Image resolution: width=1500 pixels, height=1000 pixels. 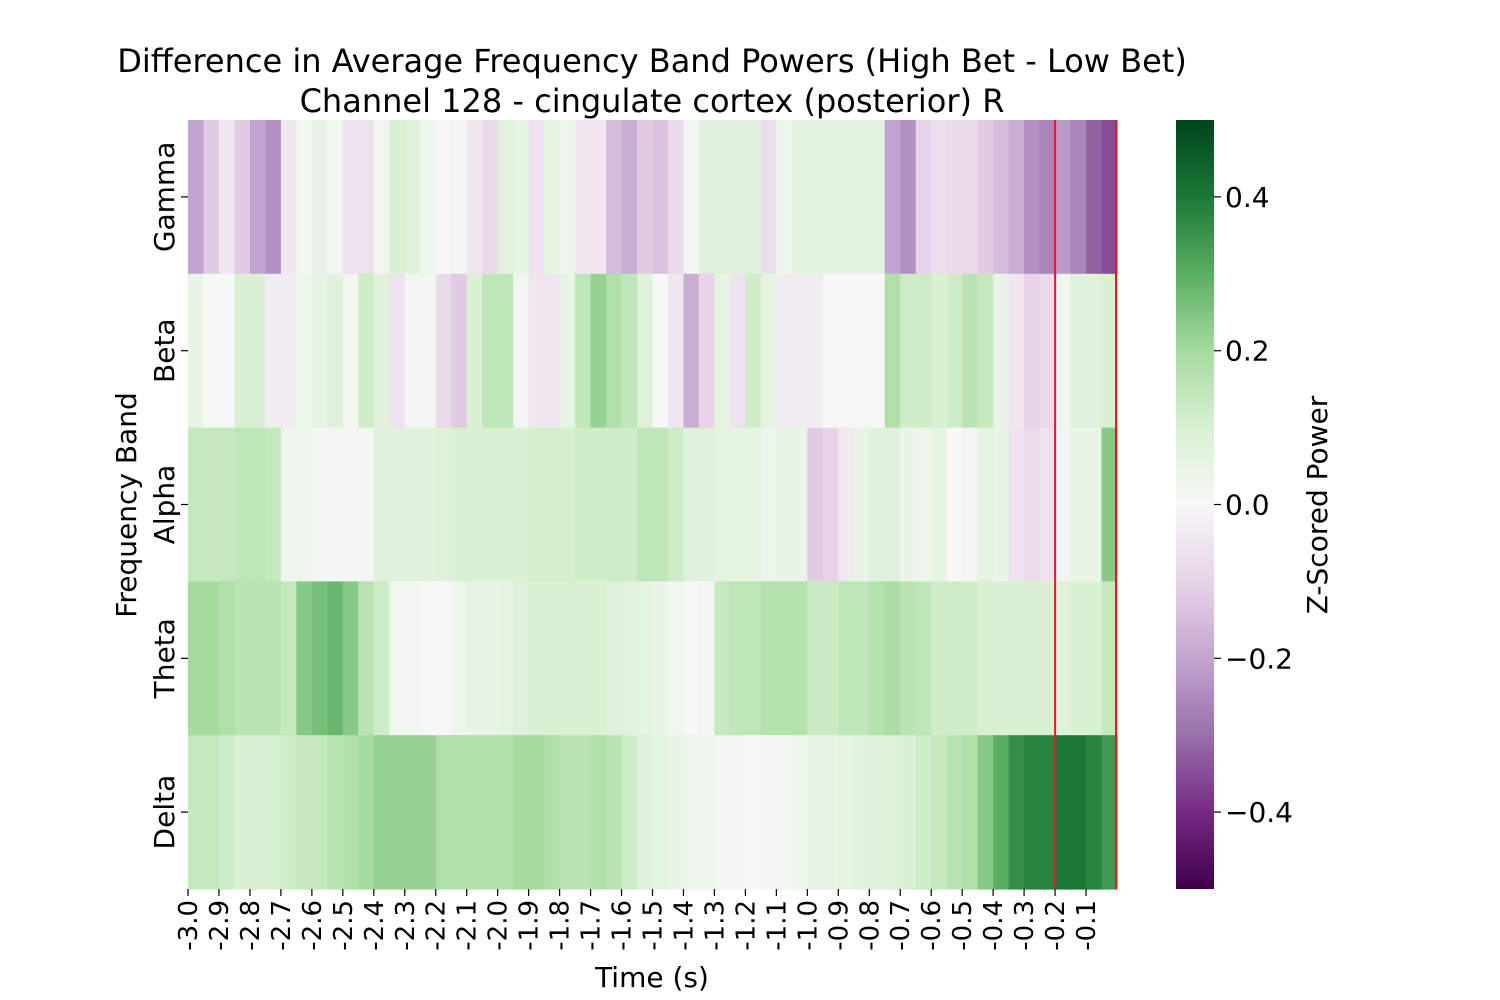 What do you see at coordinates (685, 925) in the screenshot?
I see `x-tick-label: -1.4` at bounding box center [685, 925].